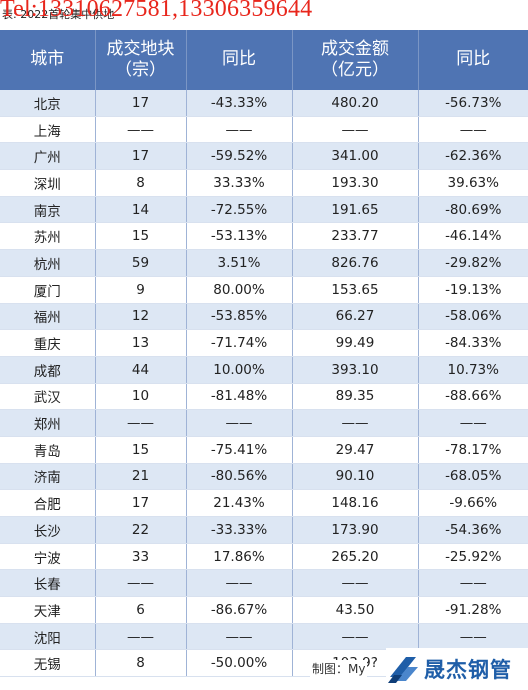 The height and width of the screenshot is (690, 528). What do you see at coordinates (238, 183) in the screenshot?
I see `cell-count-yoy: 33.33%` at bounding box center [238, 183].